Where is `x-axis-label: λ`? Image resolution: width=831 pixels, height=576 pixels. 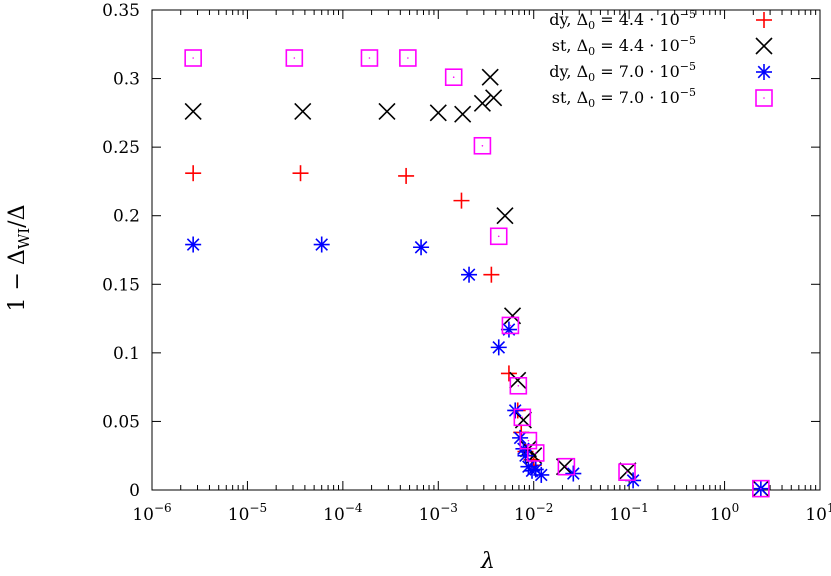
x-axis-label: λ is located at coordinates (487, 561).